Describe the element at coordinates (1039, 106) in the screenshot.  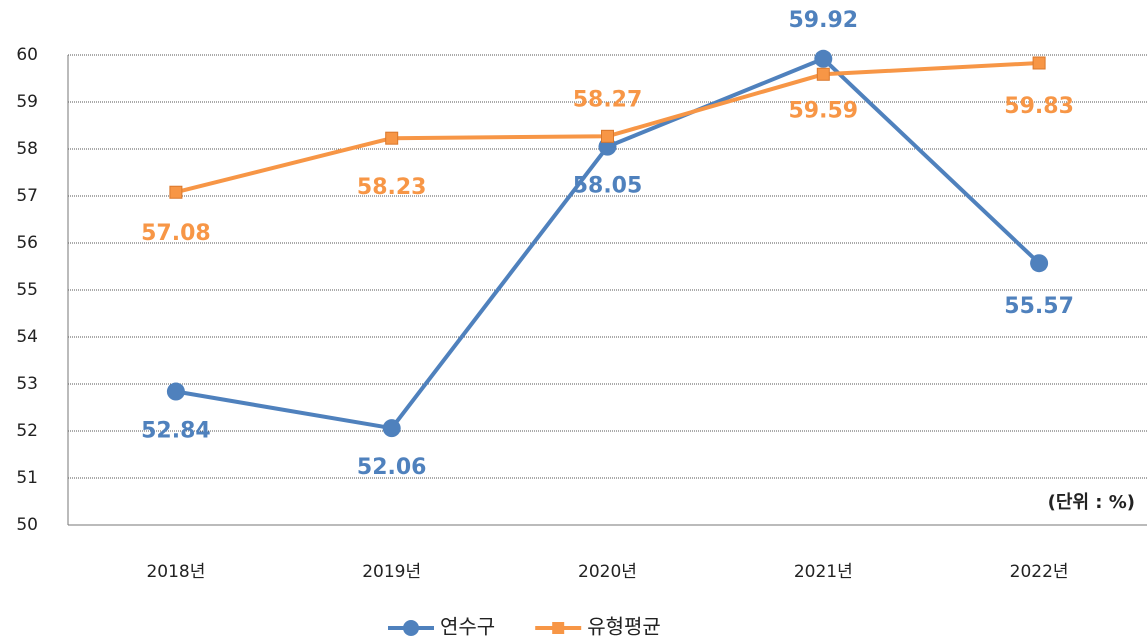
I see `data-label: 59.83` at that location.